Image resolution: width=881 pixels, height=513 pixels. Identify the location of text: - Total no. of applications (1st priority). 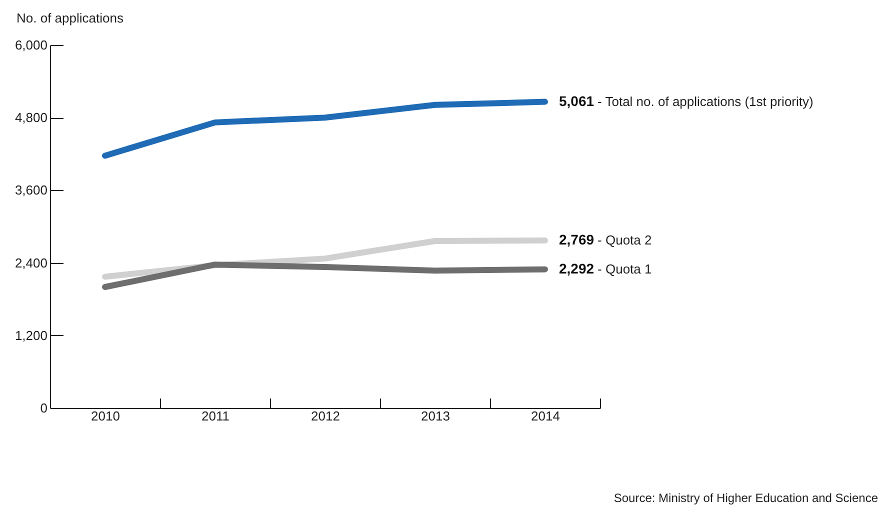
(706, 101).